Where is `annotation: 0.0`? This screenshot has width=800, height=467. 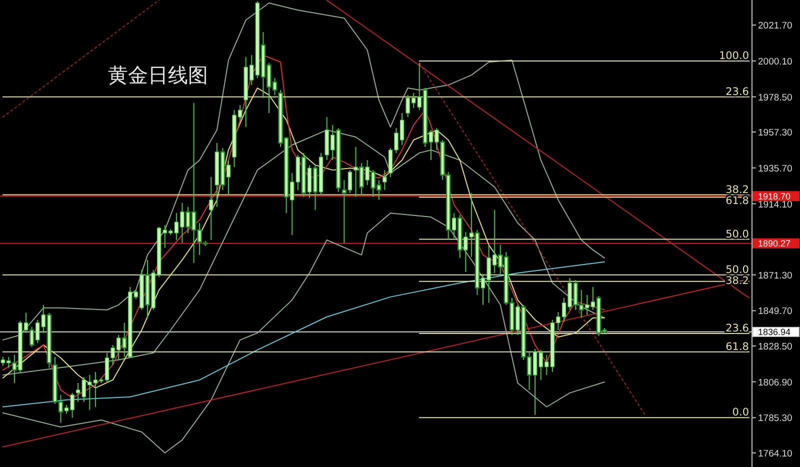 annotation: 0.0 is located at coordinates (740, 412).